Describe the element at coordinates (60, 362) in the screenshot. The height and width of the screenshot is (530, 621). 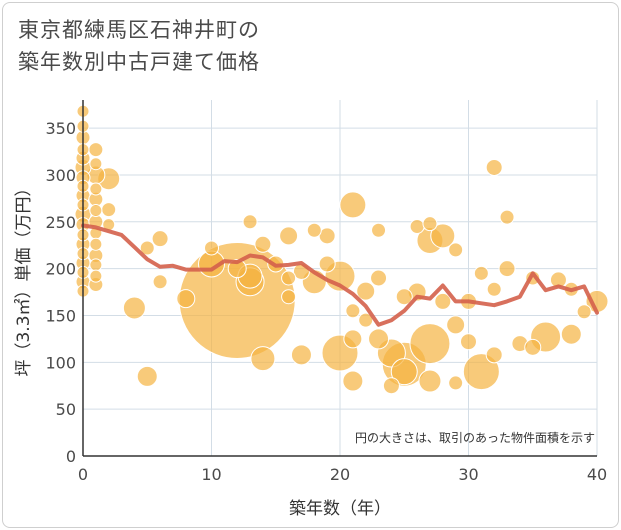
I see `y-tick-label: 100` at that location.